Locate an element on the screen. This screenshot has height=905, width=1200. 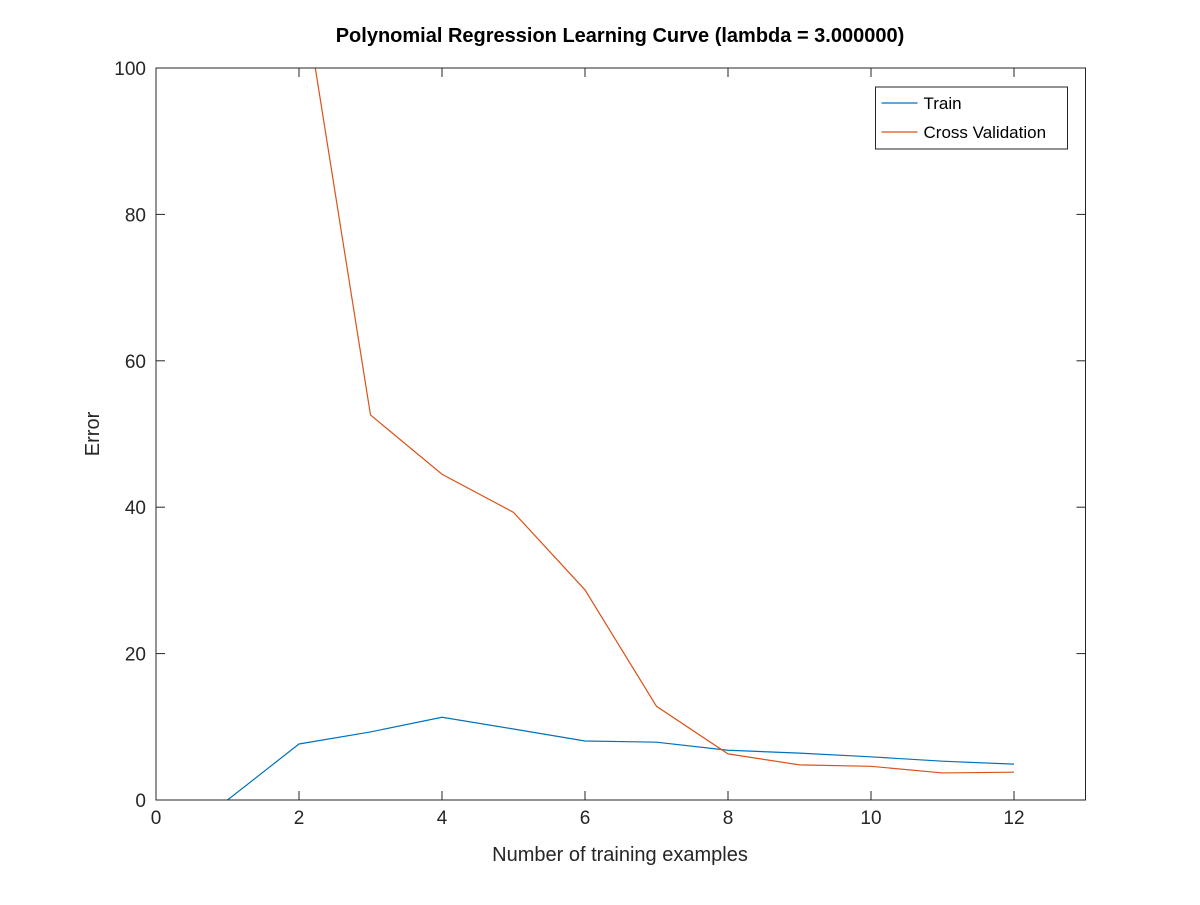
x-tick-label: 0 is located at coordinates (156, 818).